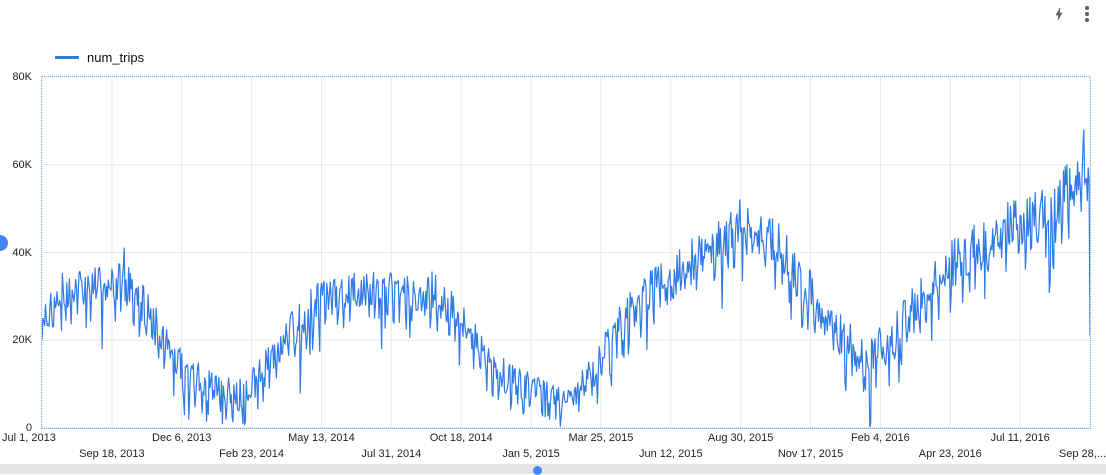 Image resolution: width=1106 pixels, height=475 pixels. What do you see at coordinates (22, 77) in the screenshot?
I see `y-axis-label: 80K` at bounding box center [22, 77].